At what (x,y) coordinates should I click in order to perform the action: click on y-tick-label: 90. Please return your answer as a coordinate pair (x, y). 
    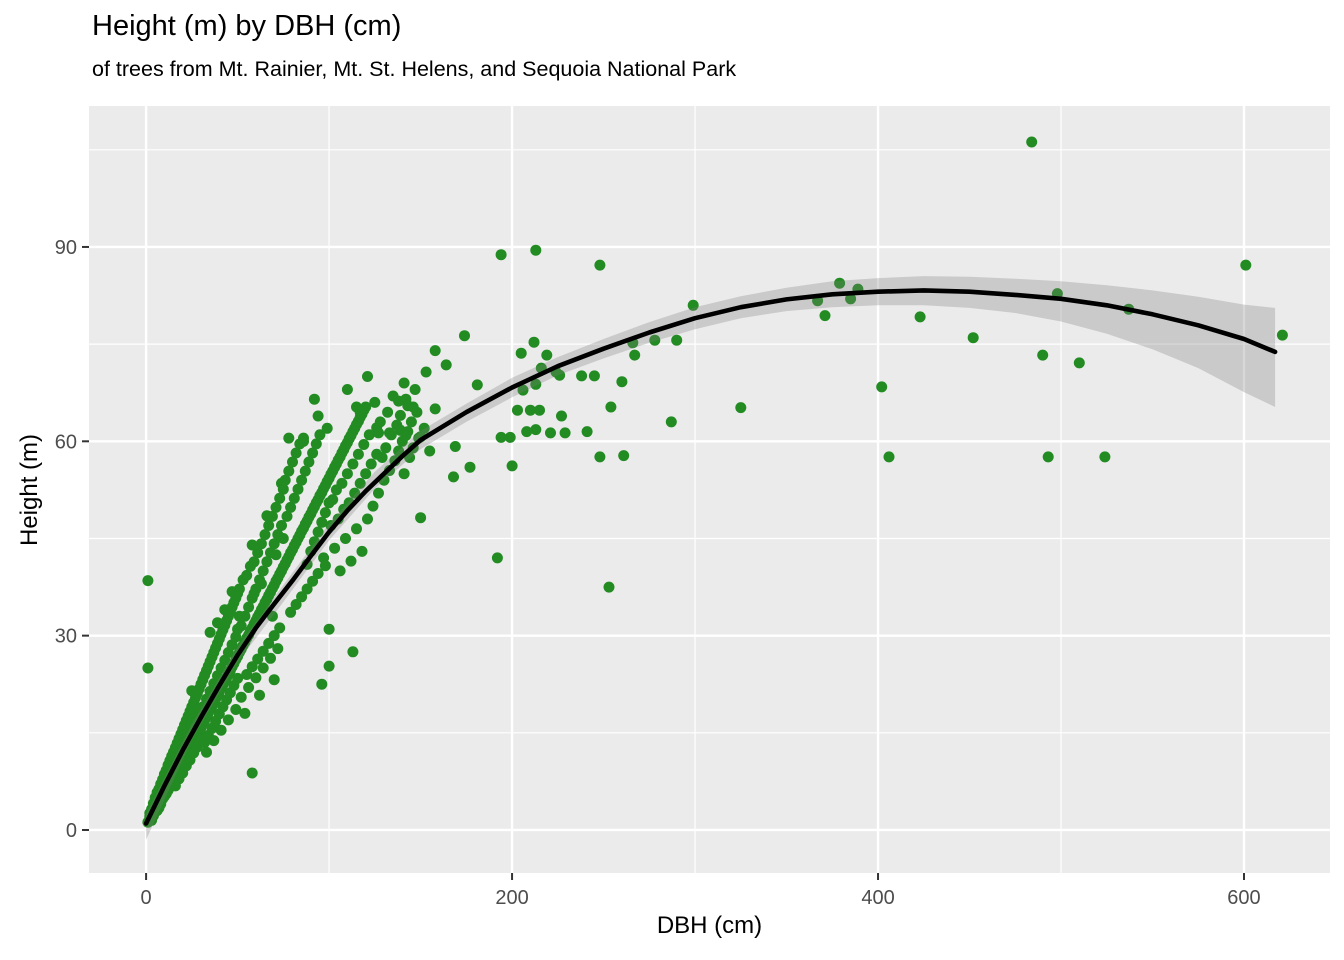
    Looking at the image, I should click on (66, 248).